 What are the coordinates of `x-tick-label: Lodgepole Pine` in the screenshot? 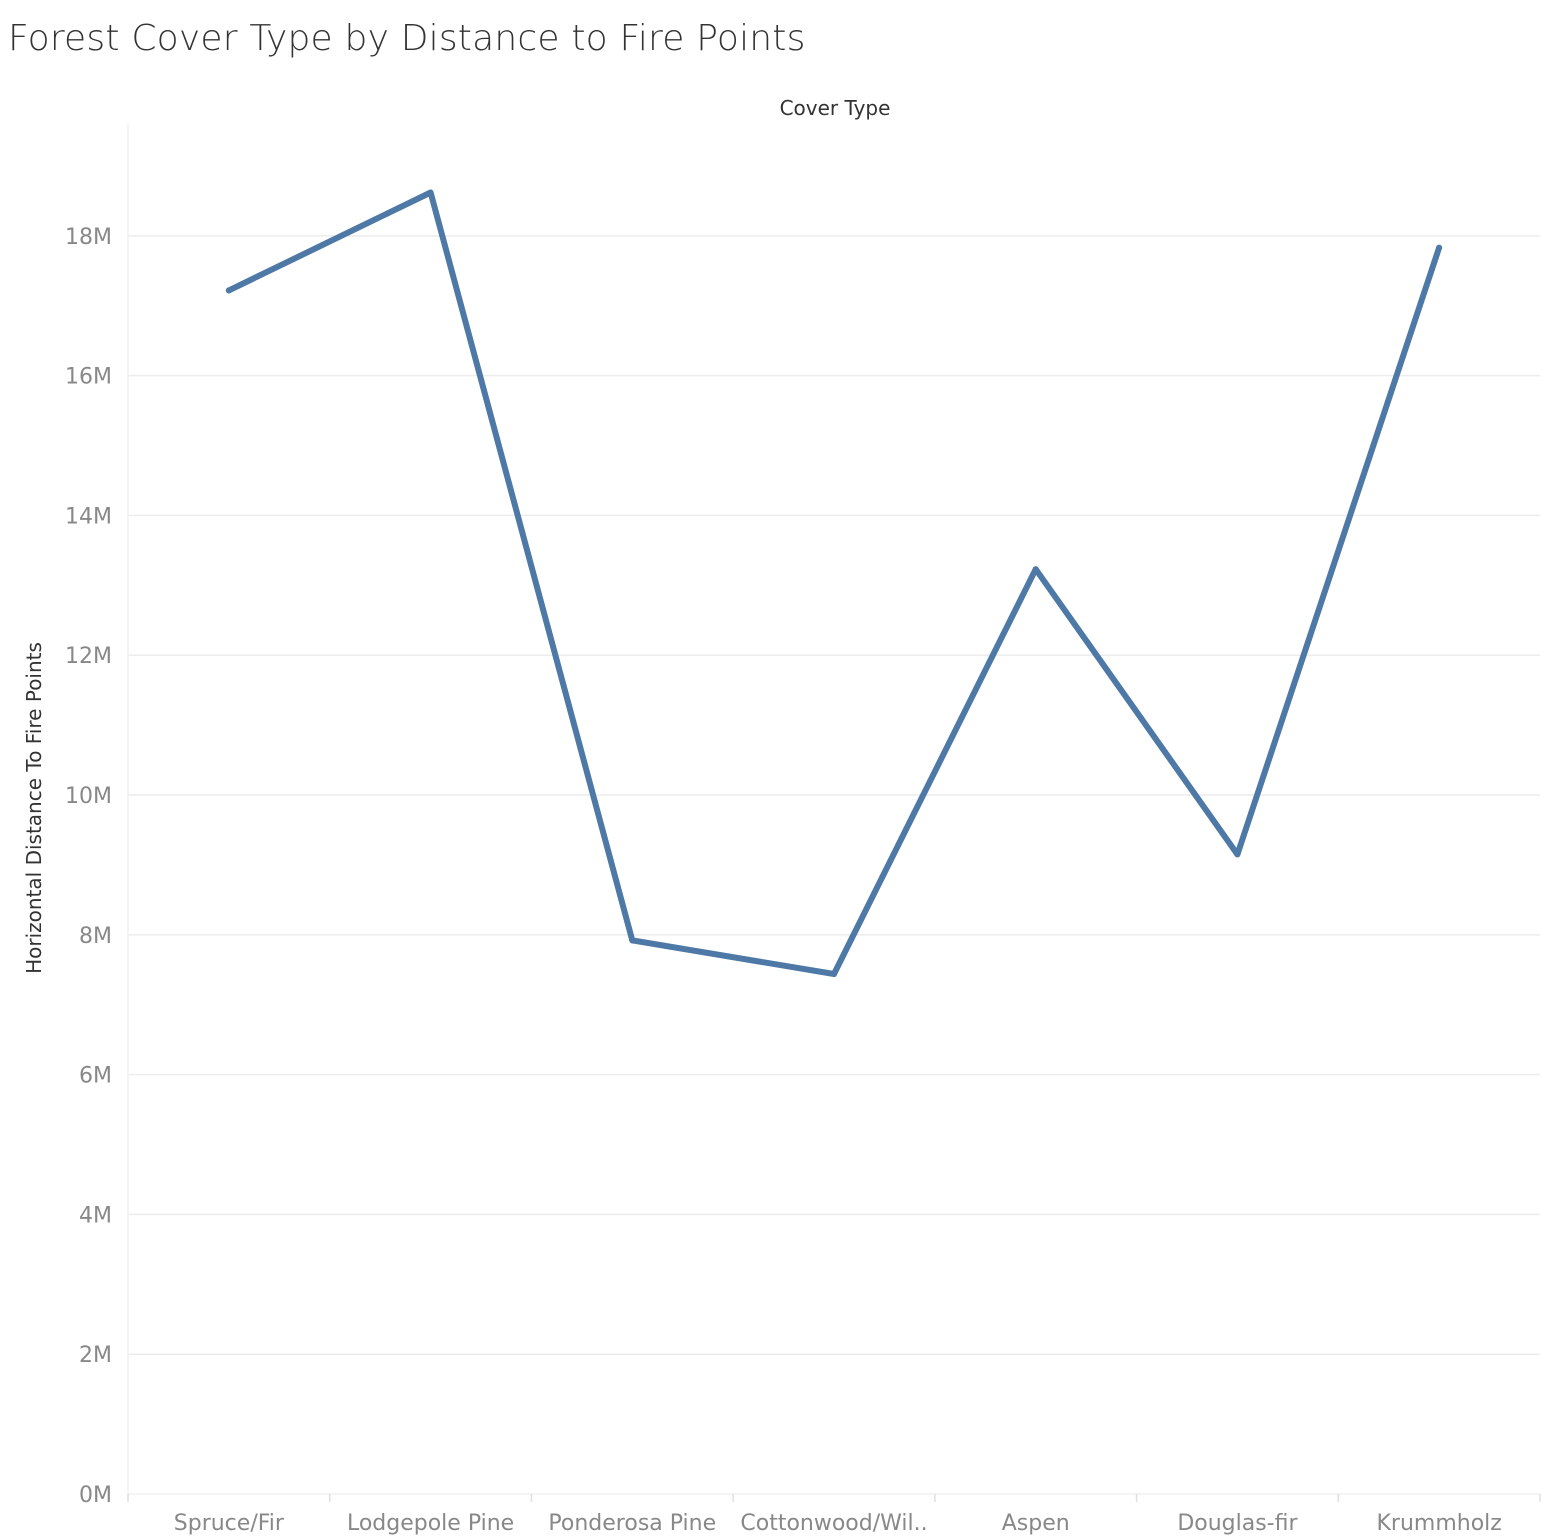 It's located at (430, 1523).